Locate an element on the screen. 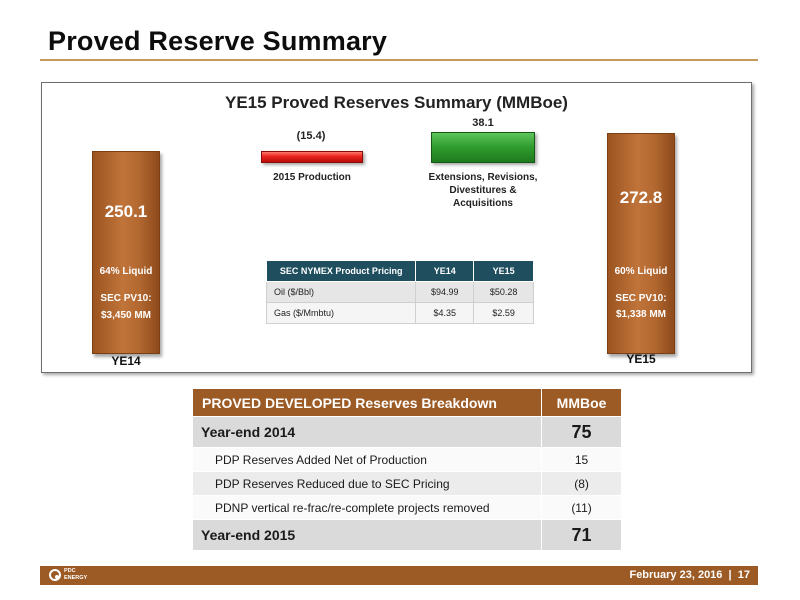  page-title: Proved Reserve Summary is located at coordinates (218, 41).